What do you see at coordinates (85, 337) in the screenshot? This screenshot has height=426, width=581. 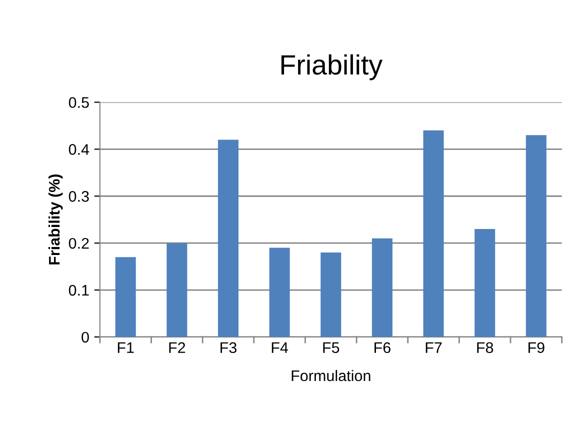 I see `y-tick-label: 0` at bounding box center [85, 337].